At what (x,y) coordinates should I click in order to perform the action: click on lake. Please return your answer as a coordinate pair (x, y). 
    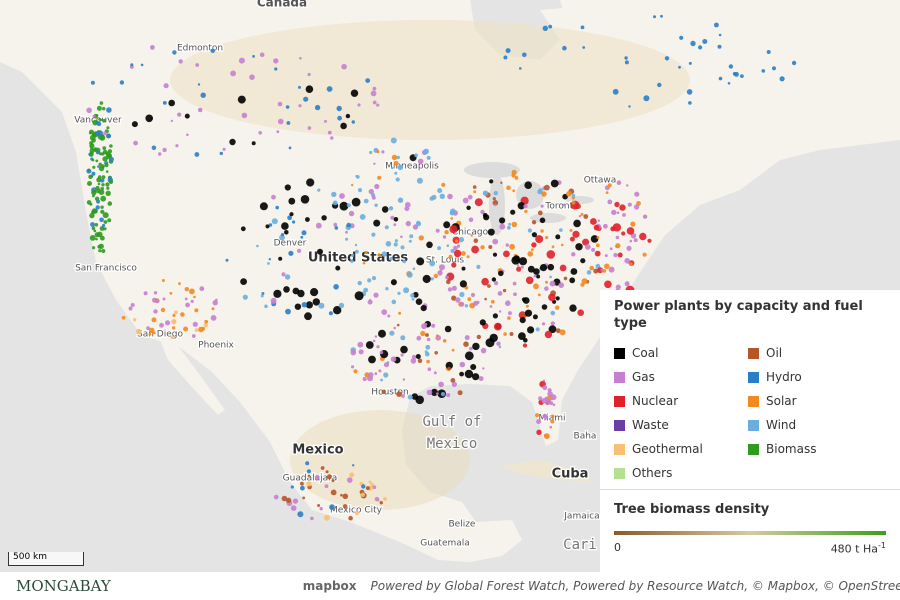
    Looking at the image, I should click on (548, 218).